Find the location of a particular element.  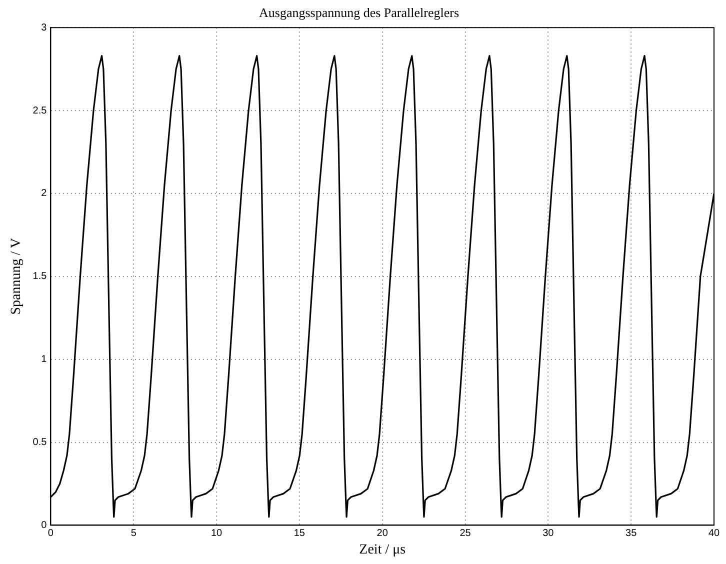

y-tick-label: 0 is located at coordinates (44, 525).